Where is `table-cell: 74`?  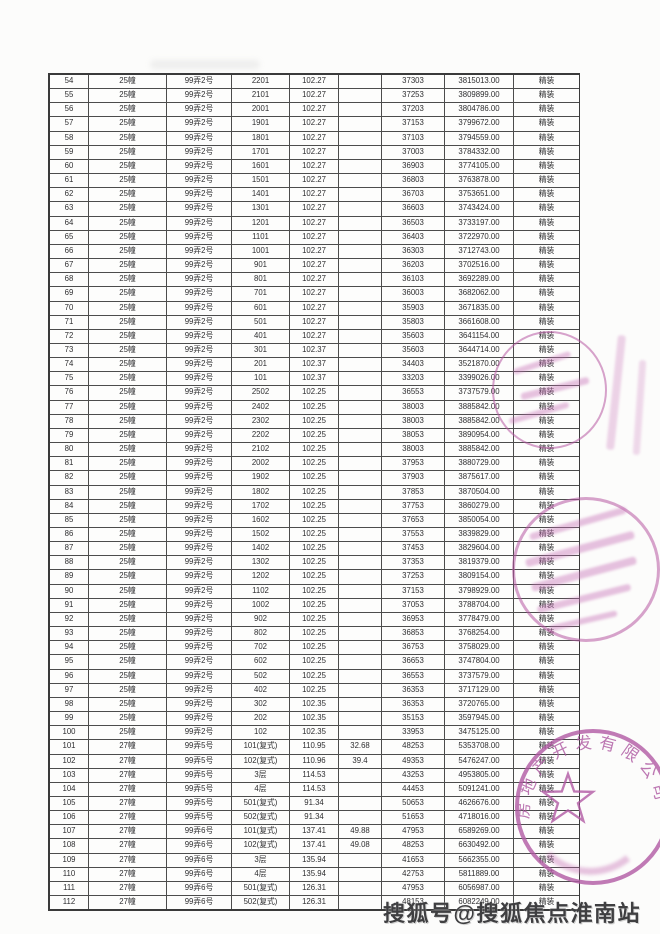
table-cell: 74 is located at coordinates (69, 365).